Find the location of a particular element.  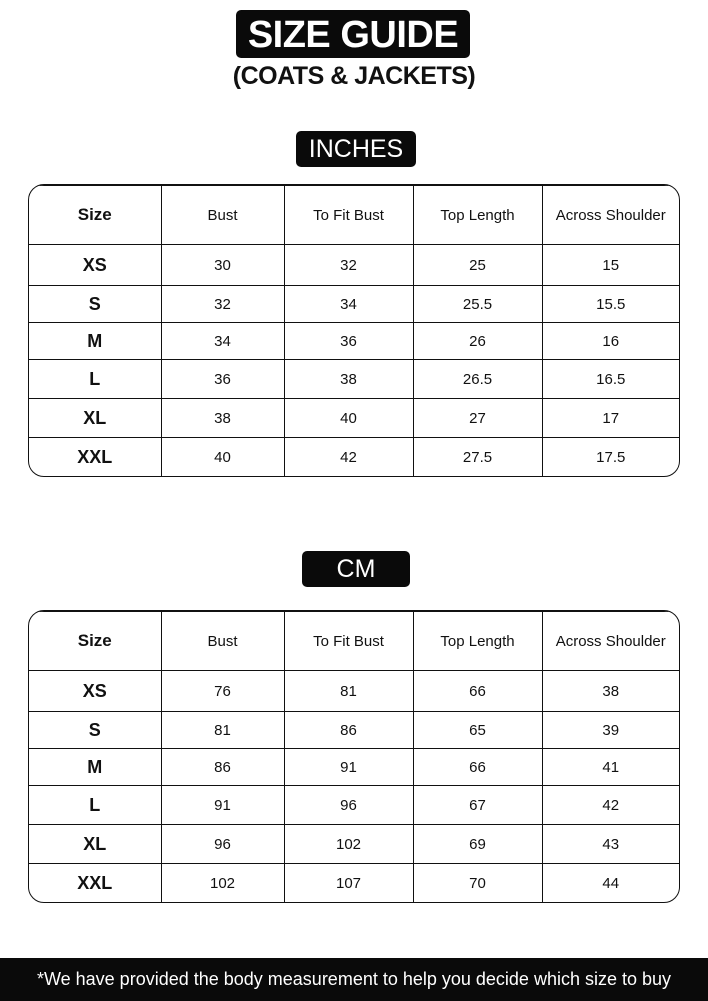

value-cell: 107 is located at coordinates (348, 882).